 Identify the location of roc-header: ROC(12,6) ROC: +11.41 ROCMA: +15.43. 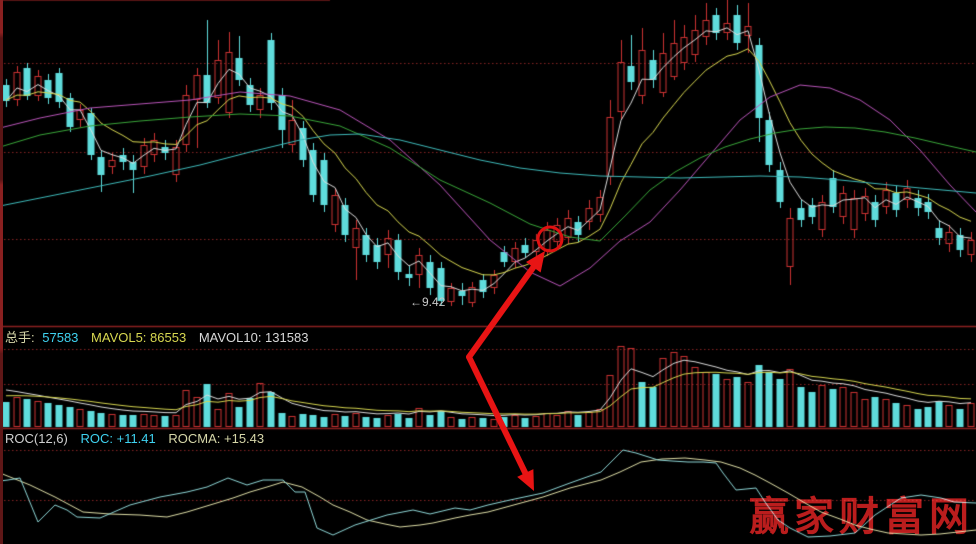
(139, 438).